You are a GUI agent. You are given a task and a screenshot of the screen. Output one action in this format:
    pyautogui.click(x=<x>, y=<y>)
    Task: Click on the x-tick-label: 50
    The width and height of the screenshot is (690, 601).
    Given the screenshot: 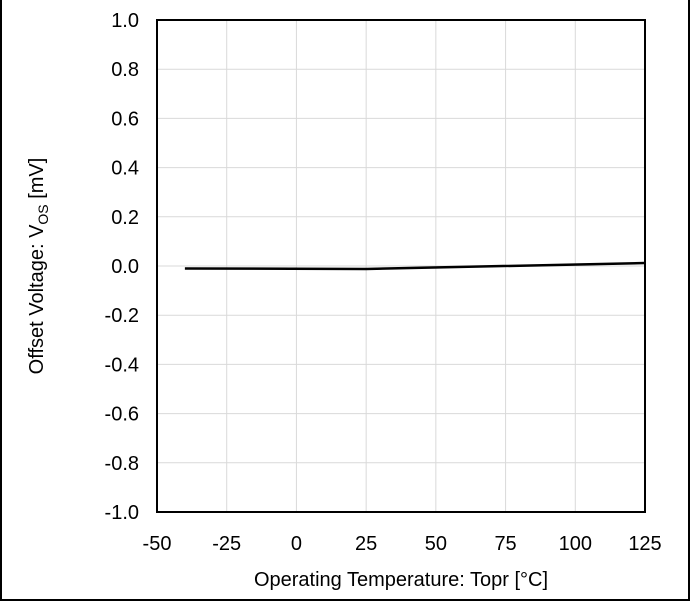 What is the action you would take?
    pyautogui.click(x=436, y=544)
    